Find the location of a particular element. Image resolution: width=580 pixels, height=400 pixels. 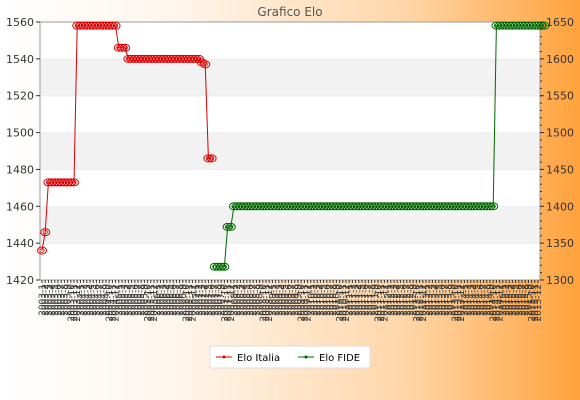

x-tick-label: 2011-2 is located at coordinates (353, 300).